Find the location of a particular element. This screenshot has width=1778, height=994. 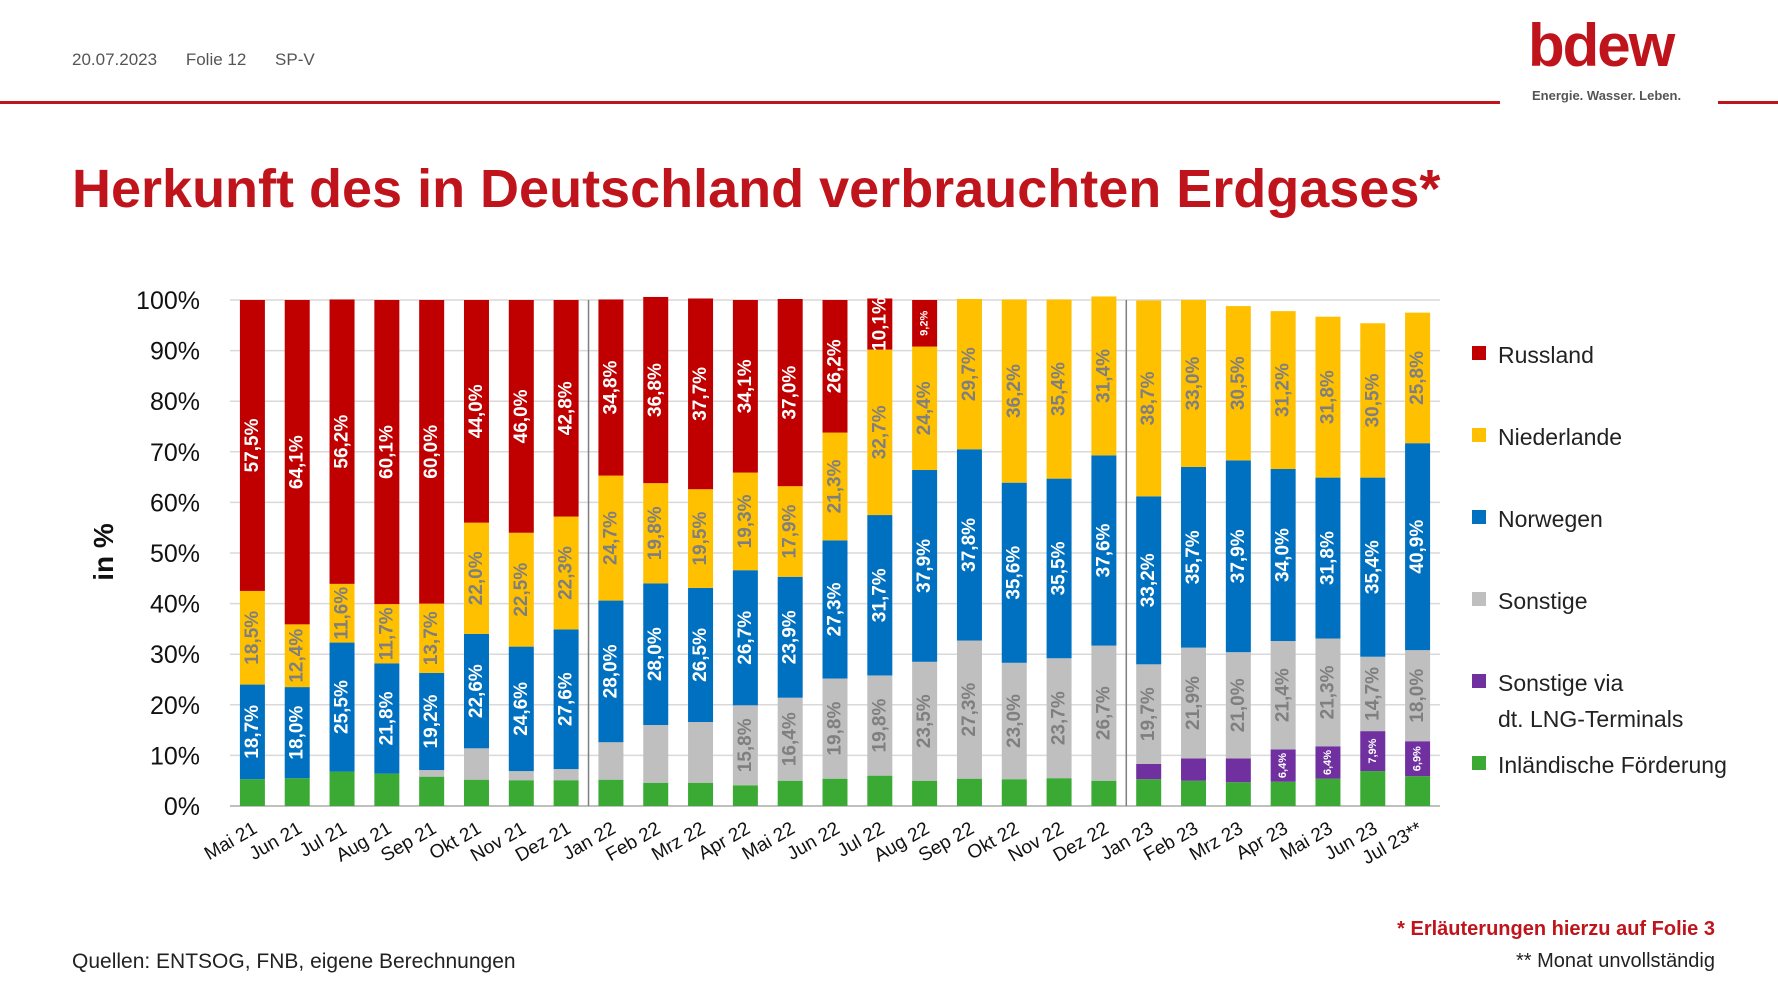

bar-data-label: 24,7% is located at coordinates (610, 538).